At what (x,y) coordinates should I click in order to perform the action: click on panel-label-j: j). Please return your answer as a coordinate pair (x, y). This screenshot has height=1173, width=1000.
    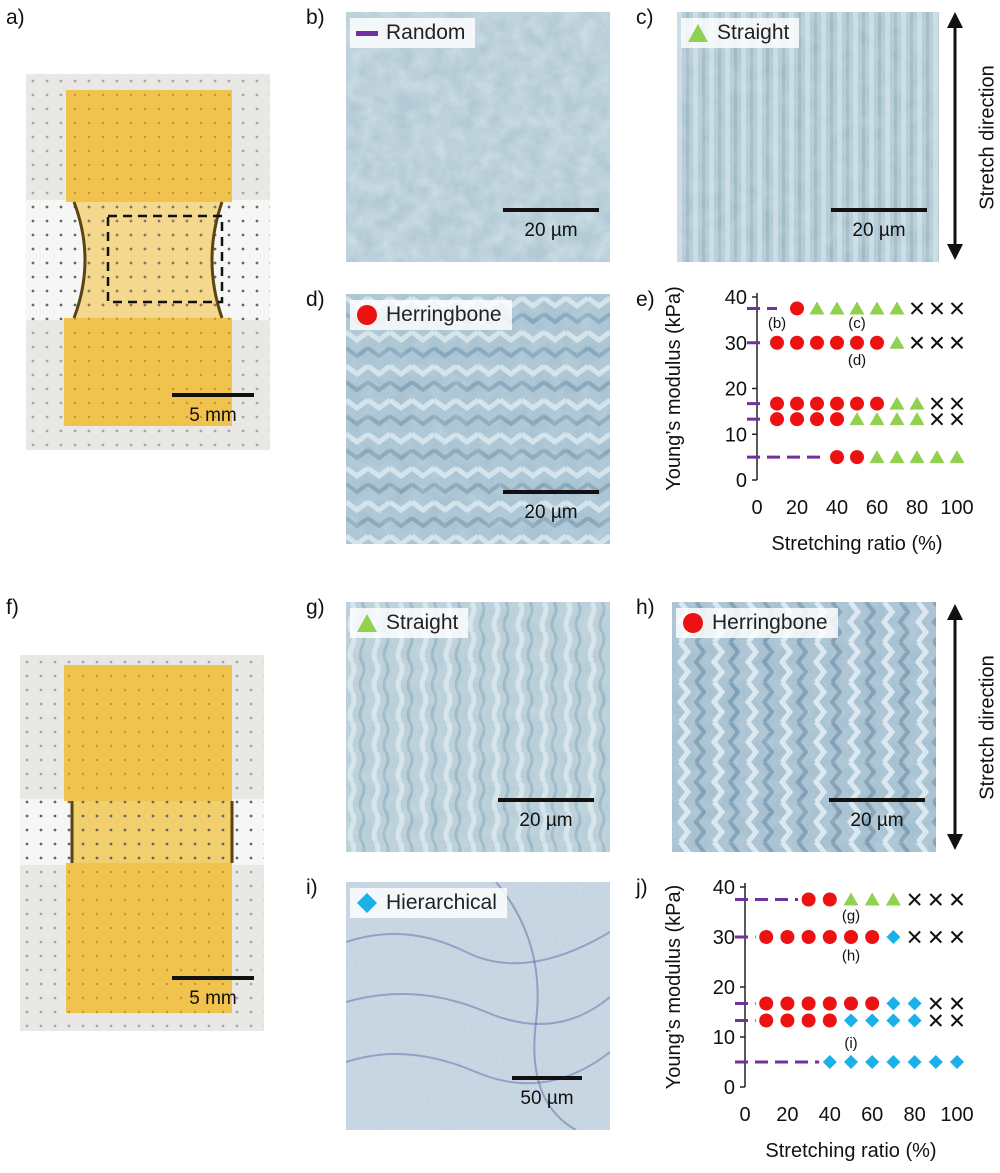
    Looking at the image, I should click on (642, 887).